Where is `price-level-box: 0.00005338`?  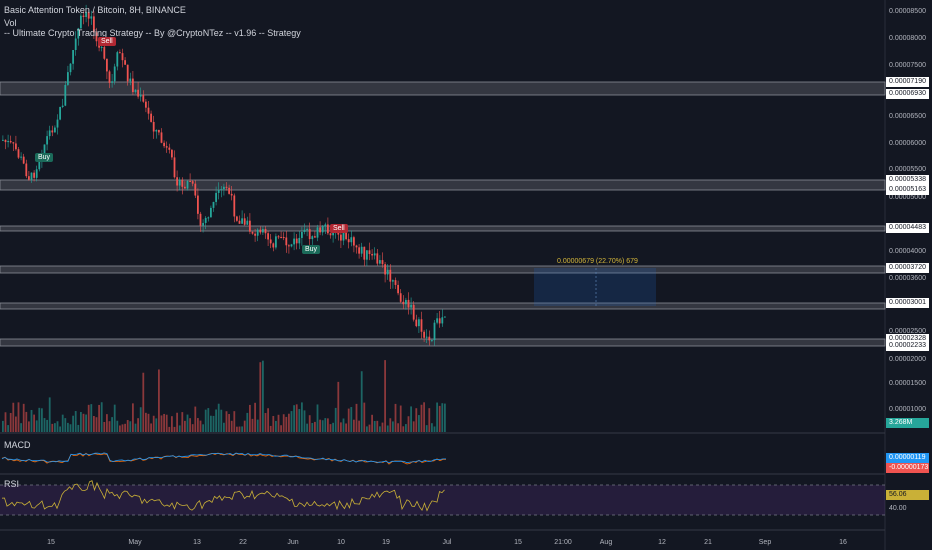
price-level-box: 0.00005338 is located at coordinates (907, 180).